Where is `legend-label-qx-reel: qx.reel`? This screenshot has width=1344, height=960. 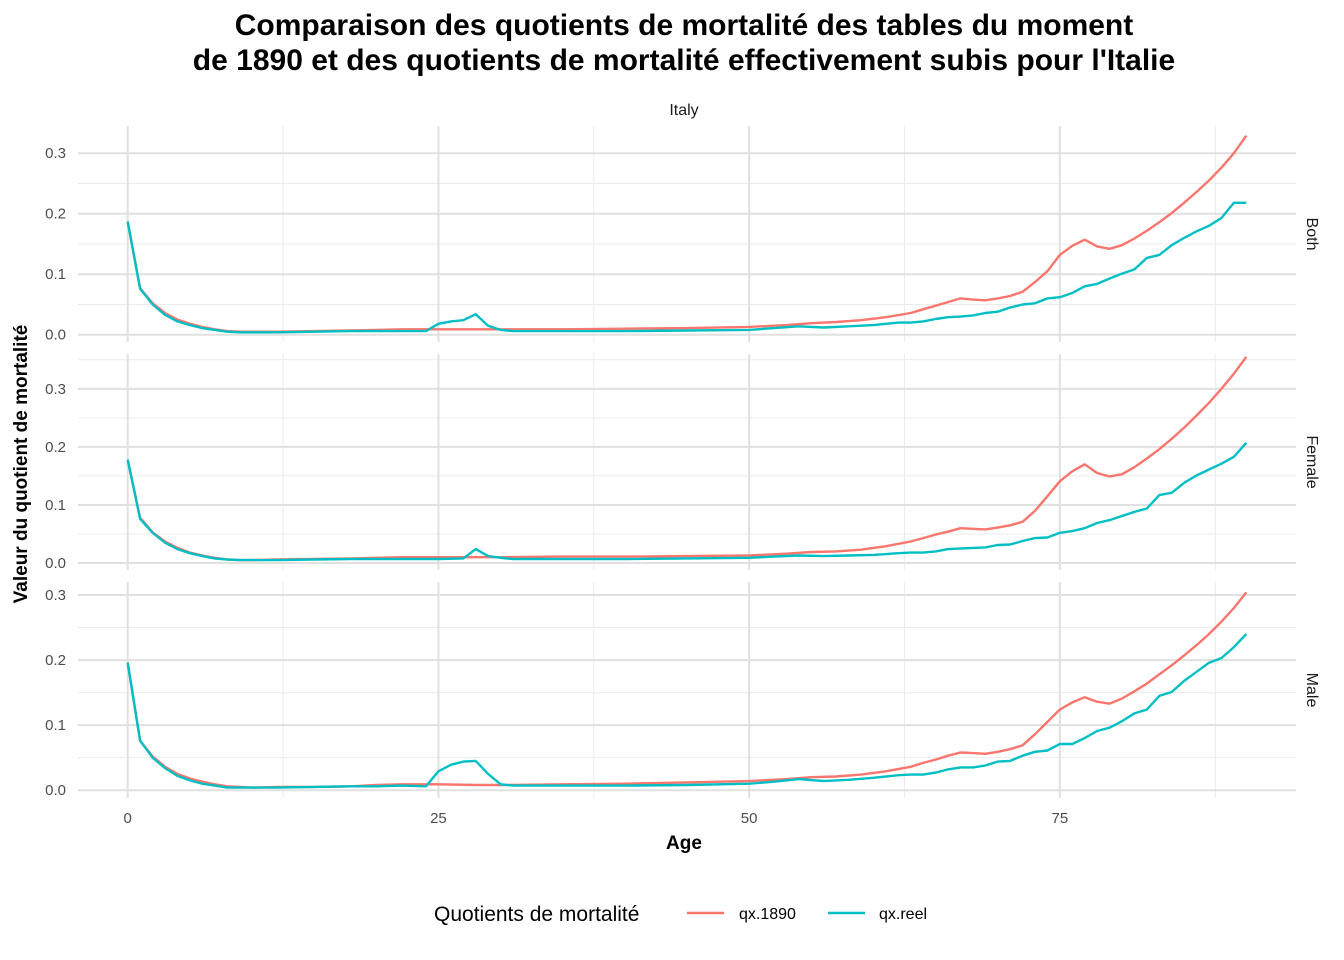
legend-label-qx-reel: qx.reel is located at coordinates (903, 914).